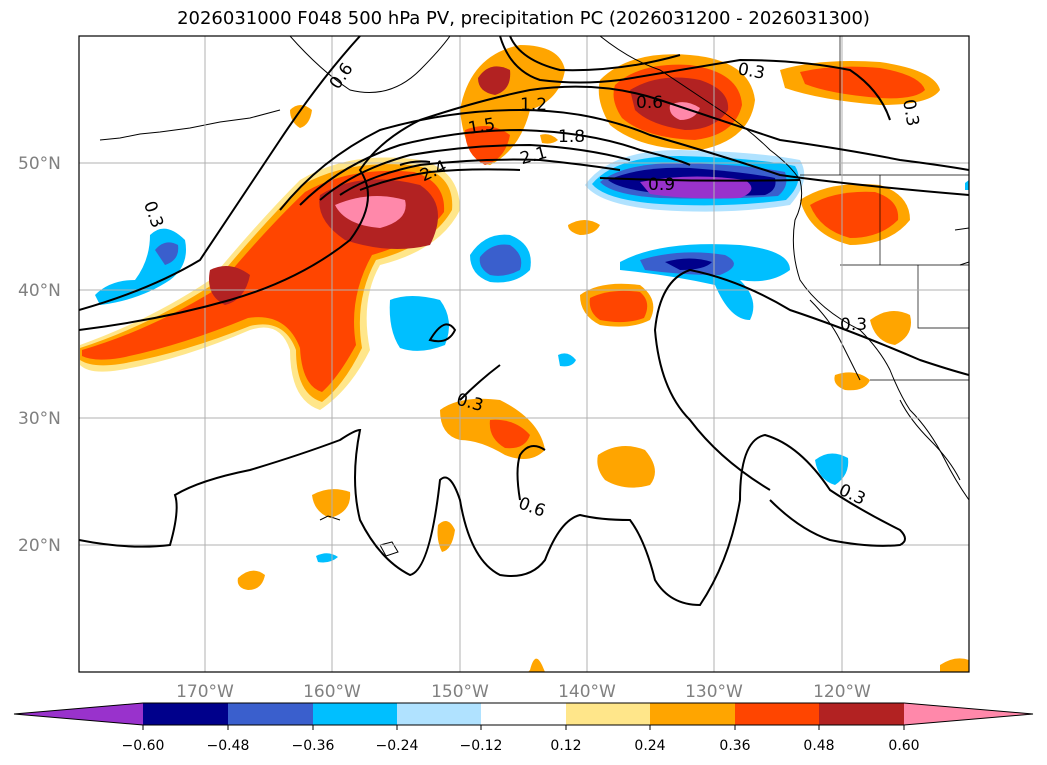  What do you see at coordinates (587, 692) in the screenshot?
I see `lon-label: 140°W` at bounding box center [587, 692].